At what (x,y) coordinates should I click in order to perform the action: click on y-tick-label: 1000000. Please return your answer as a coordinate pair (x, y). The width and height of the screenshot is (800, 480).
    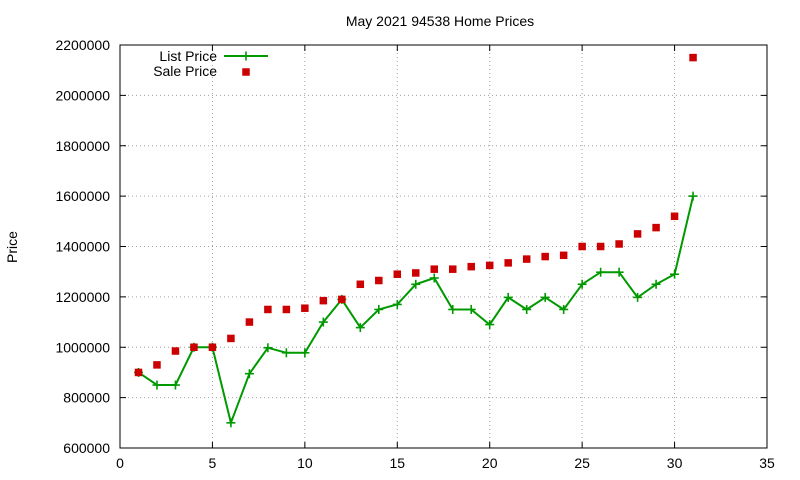
    Looking at the image, I should click on (82, 347).